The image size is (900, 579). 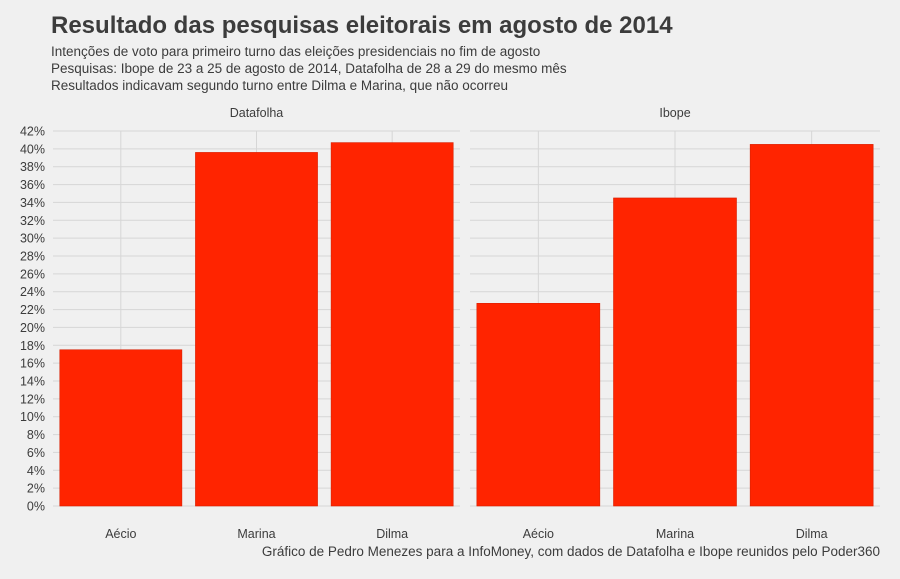 I want to click on facet-label-datafolha: Datafolha, so click(x=257, y=113).